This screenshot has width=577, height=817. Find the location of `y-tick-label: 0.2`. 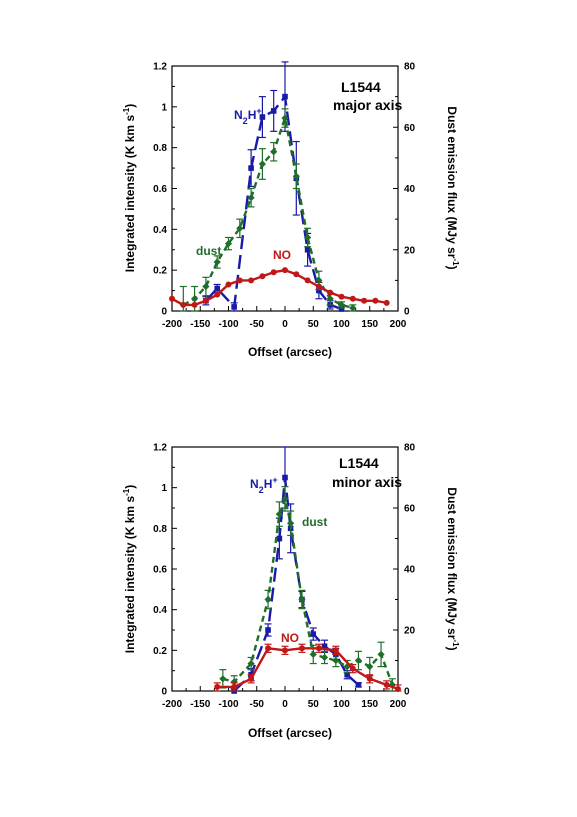

y-tick-label: 0.2 is located at coordinates (160, 271).